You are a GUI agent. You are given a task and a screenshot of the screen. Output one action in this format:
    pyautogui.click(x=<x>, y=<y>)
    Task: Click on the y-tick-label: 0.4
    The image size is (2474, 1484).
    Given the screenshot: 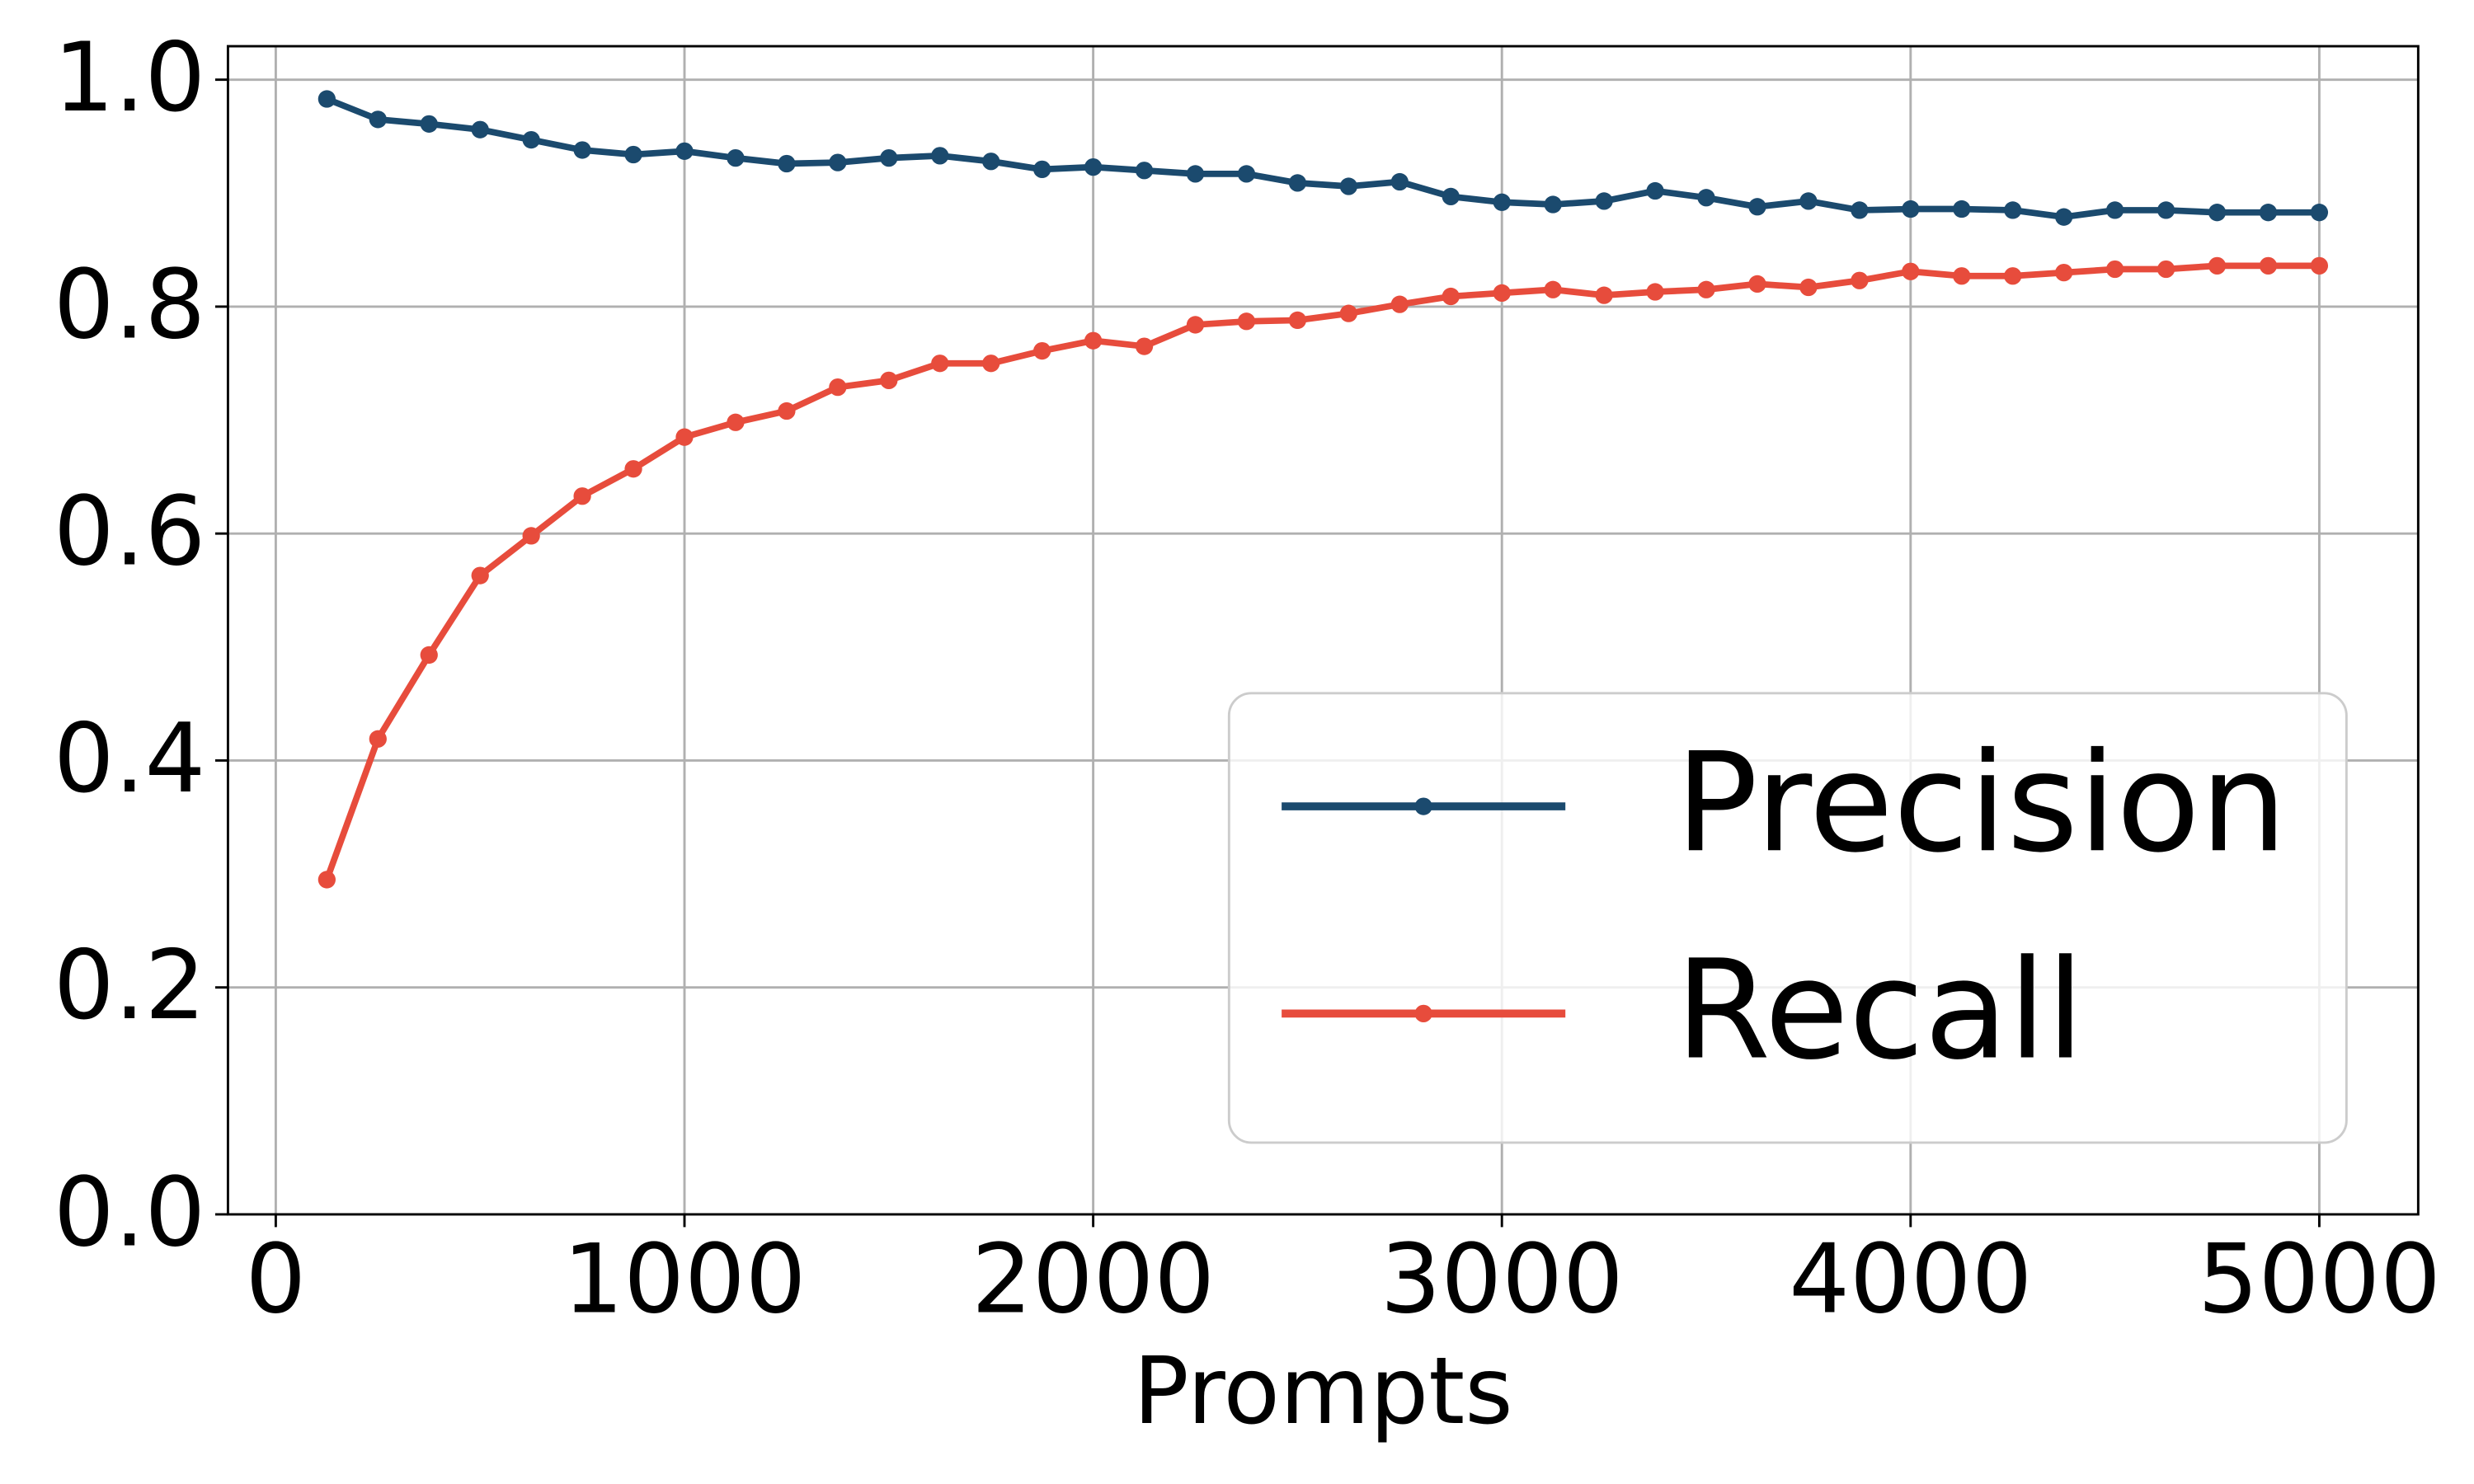 What is the action you would take?
    pyautogui.click(x=129, y=759)
    